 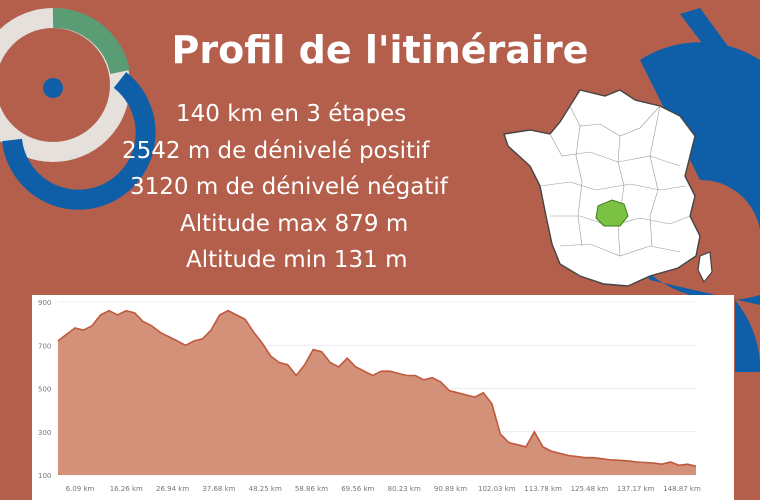 What do you see at coordinates (720, 64) in the screenshot?
I see `blue-diagonal-band` at bounding box center [720, 64].